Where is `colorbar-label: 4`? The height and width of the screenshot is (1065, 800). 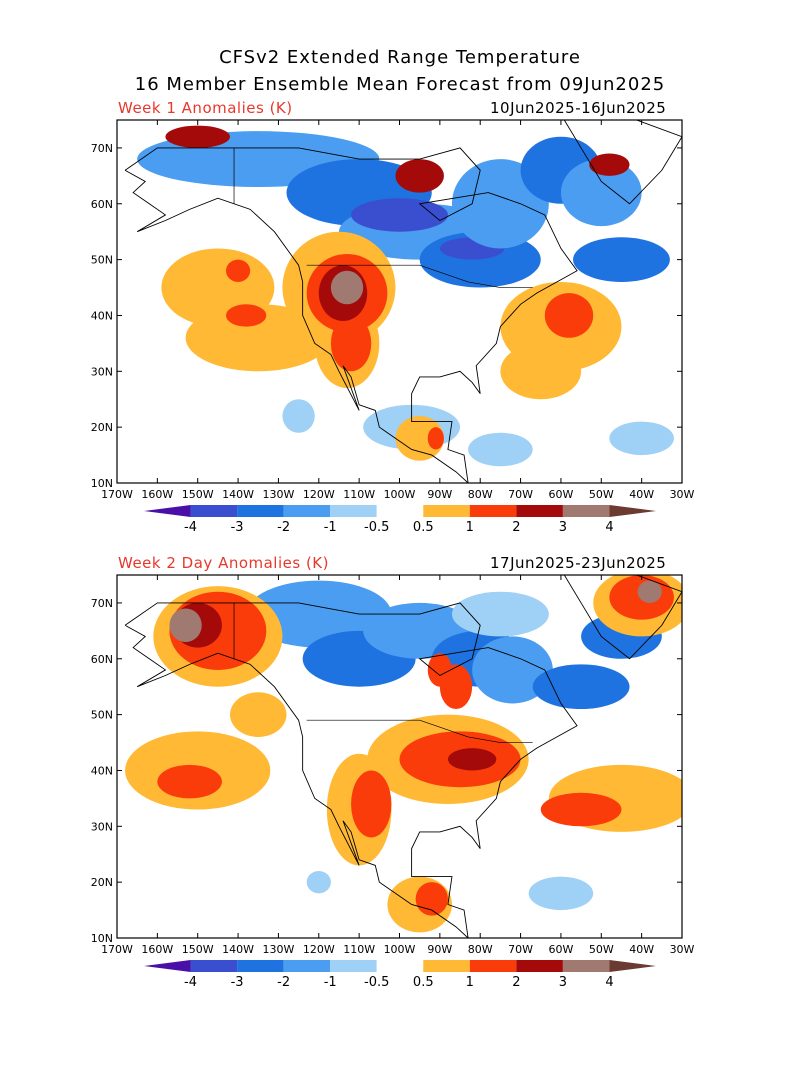
colorbar-label: 4 is located at coordinates (609, 982).